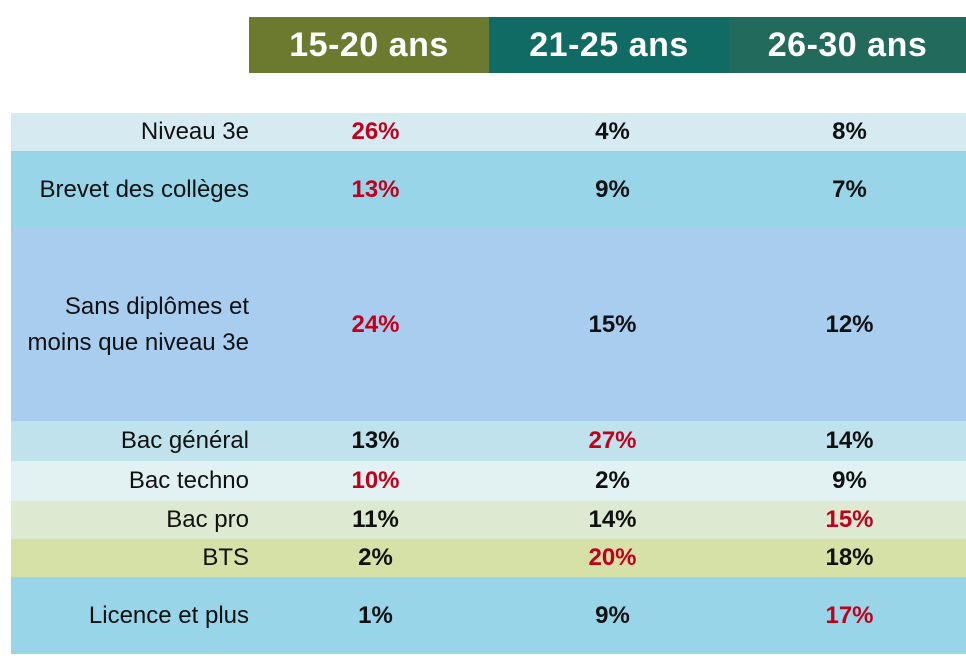 This screenshot has width=966, height=666. I want to click on cell-value: 17%, so click(849, 615).